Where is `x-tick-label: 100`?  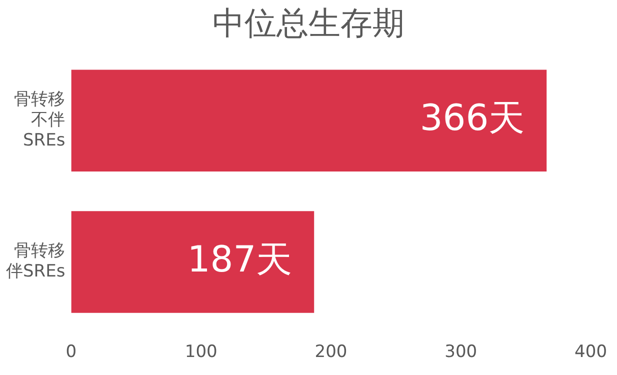 x-tick-label: 100 is located at coordinates (201, 352).